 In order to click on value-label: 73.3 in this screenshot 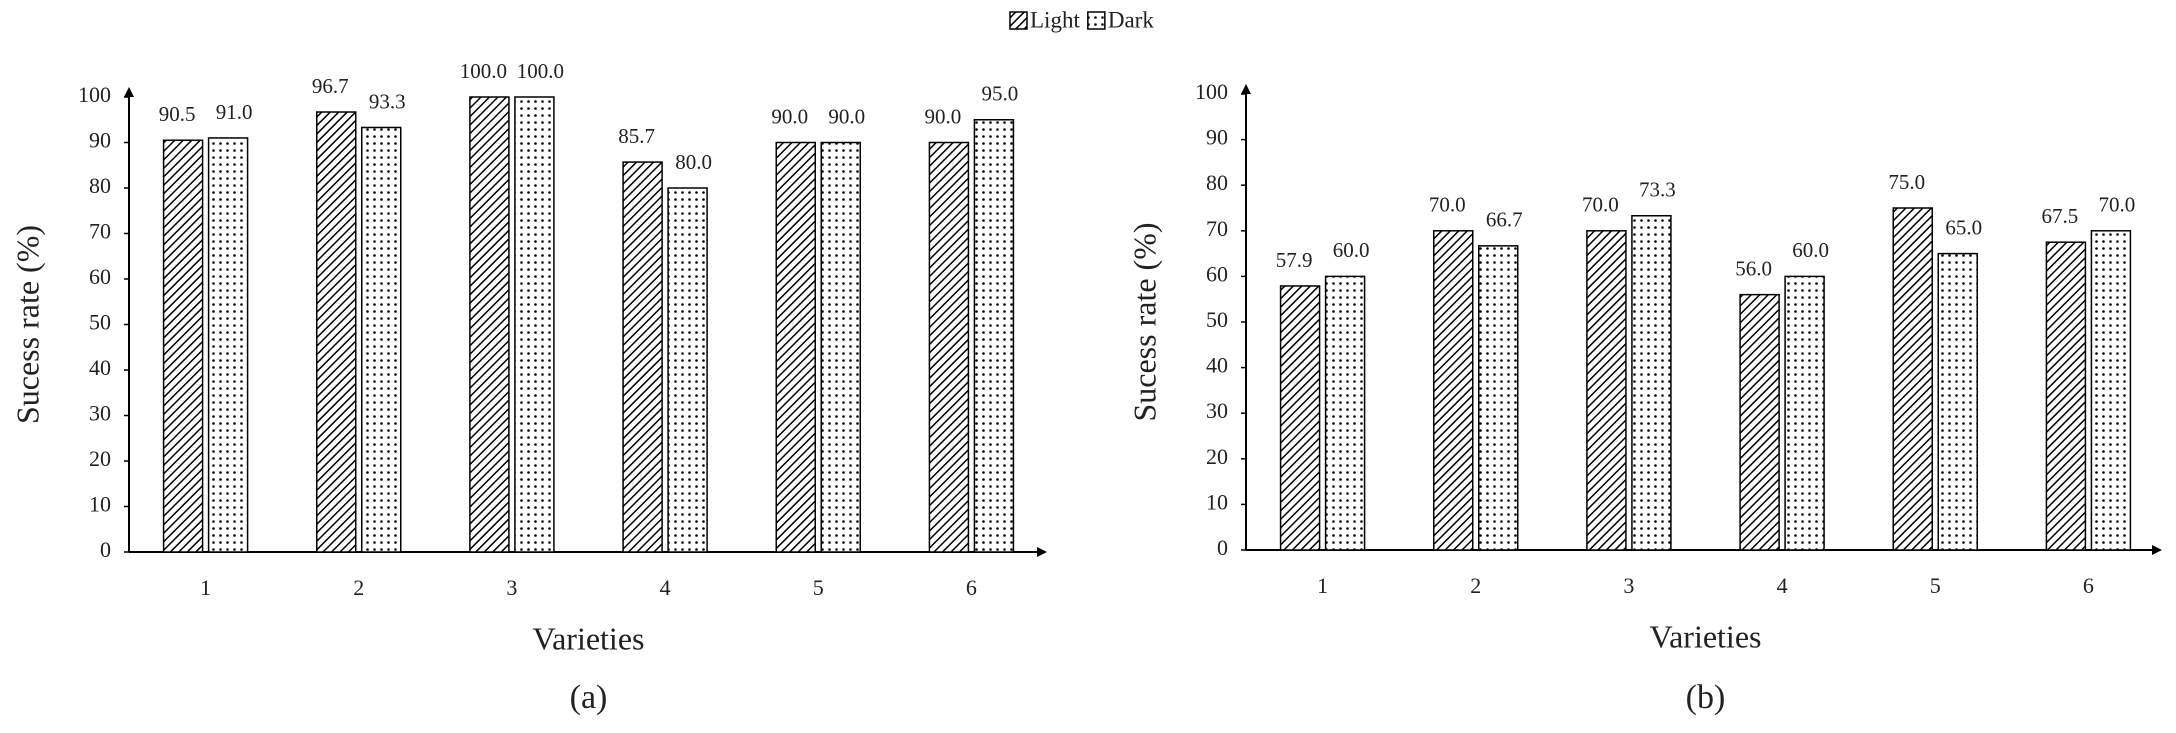, I will do `click(1657, 190)`.